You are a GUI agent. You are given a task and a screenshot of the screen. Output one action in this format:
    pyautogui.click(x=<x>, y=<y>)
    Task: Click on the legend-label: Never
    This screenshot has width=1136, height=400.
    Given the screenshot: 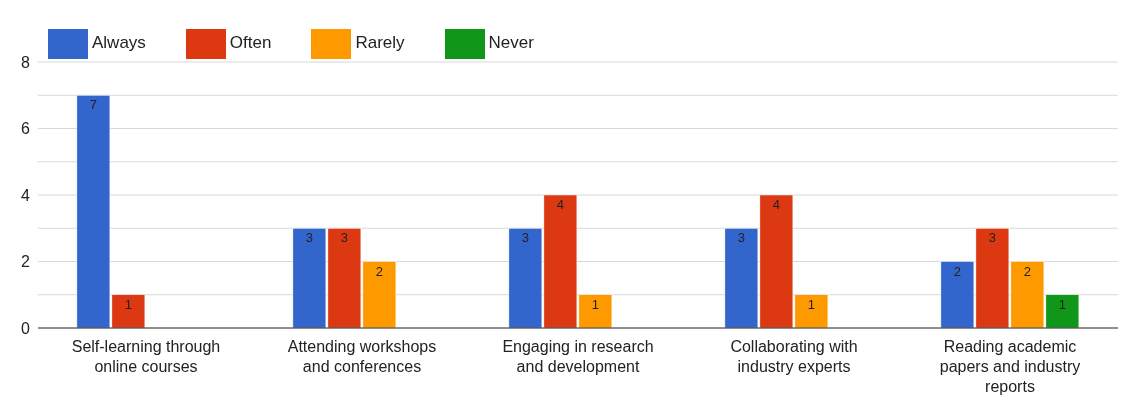 What is the action you would take?
    pyautogui.click(x=511, y=43)
    